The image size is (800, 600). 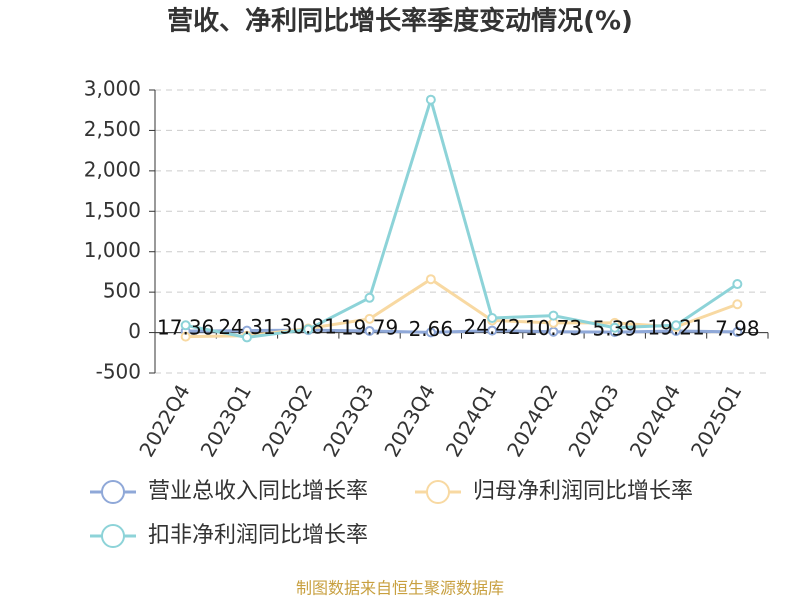 I want to click on data-label: 19.21, so click(x=675, y=328).